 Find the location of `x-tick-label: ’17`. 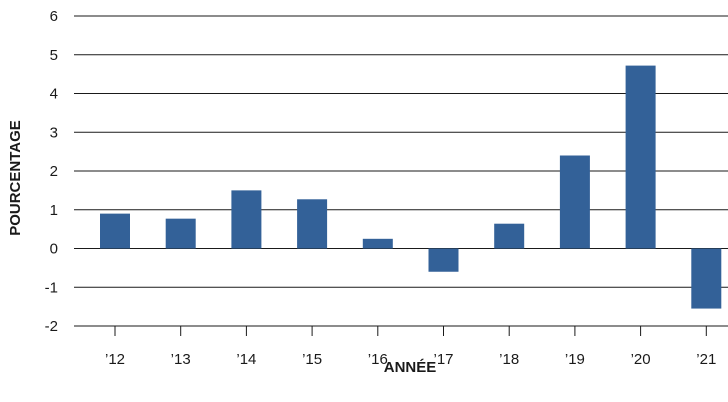

x-tick-label: ’17 is located at coordinates (443, 359).